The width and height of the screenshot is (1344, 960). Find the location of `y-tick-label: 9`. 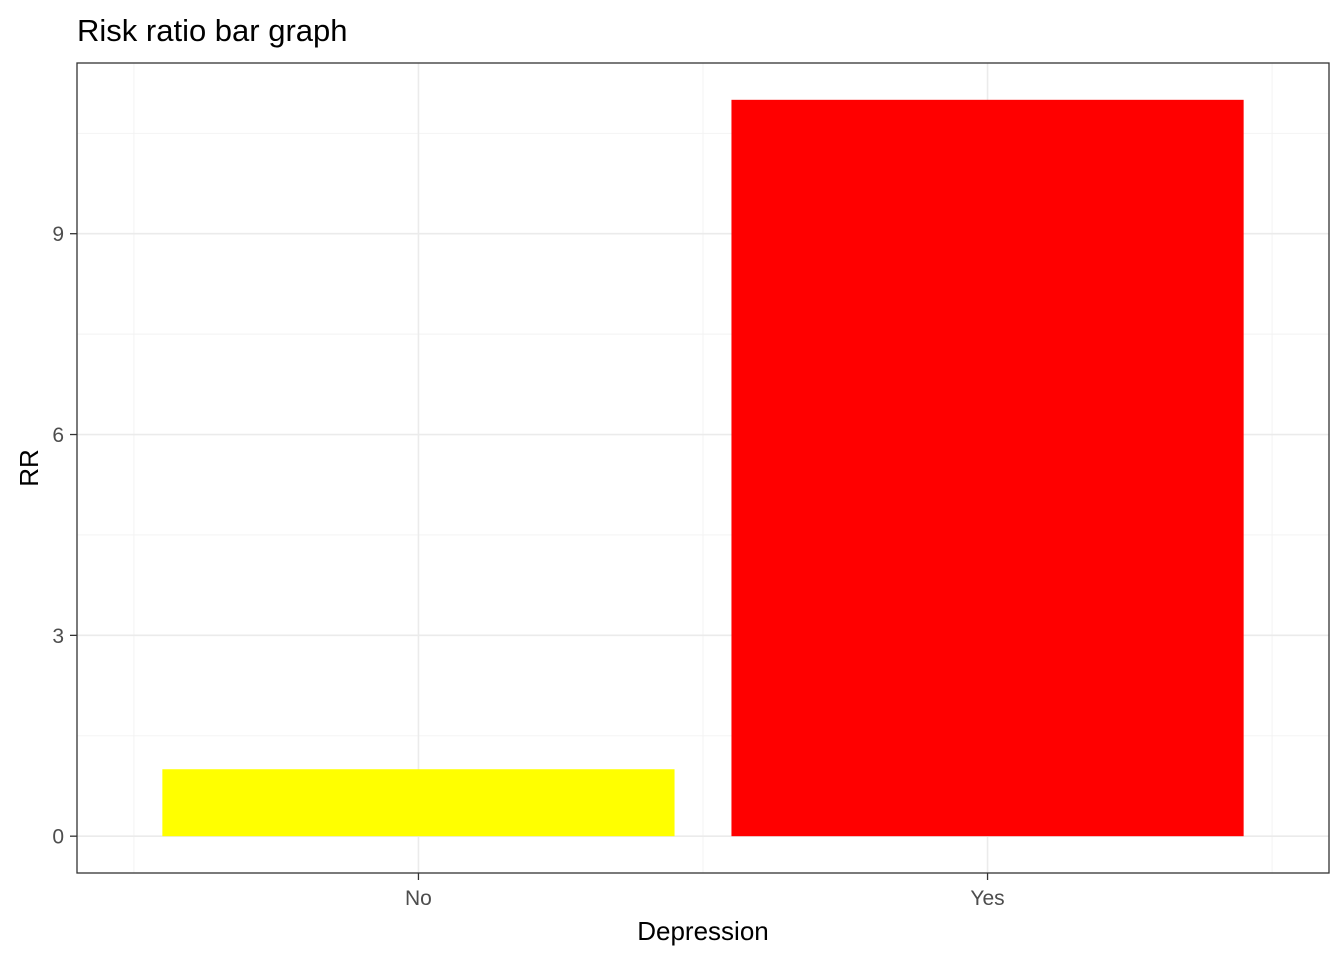

y-tick-label: 9 is located at coordinates (58, 234).